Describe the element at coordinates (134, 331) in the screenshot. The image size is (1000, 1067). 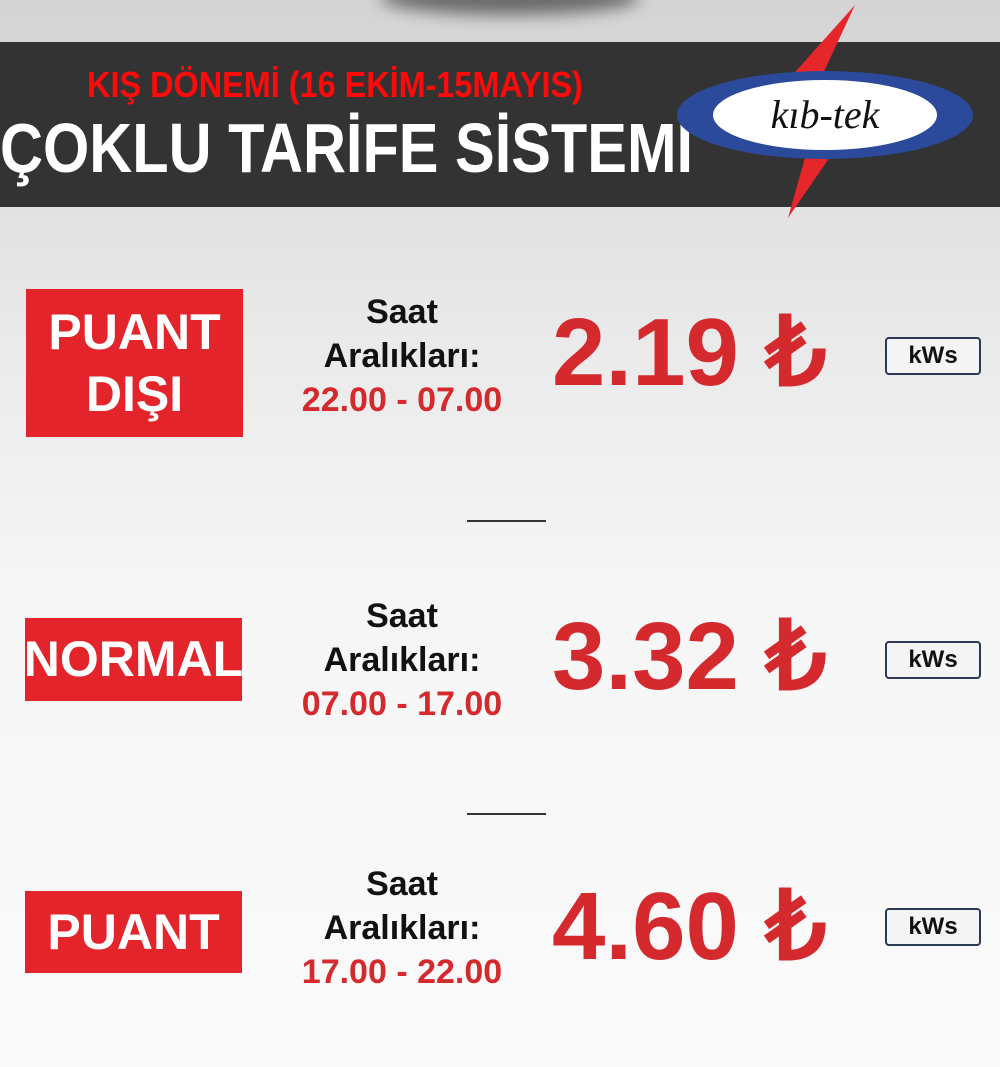
I see `label-line: PUANT` at that location.